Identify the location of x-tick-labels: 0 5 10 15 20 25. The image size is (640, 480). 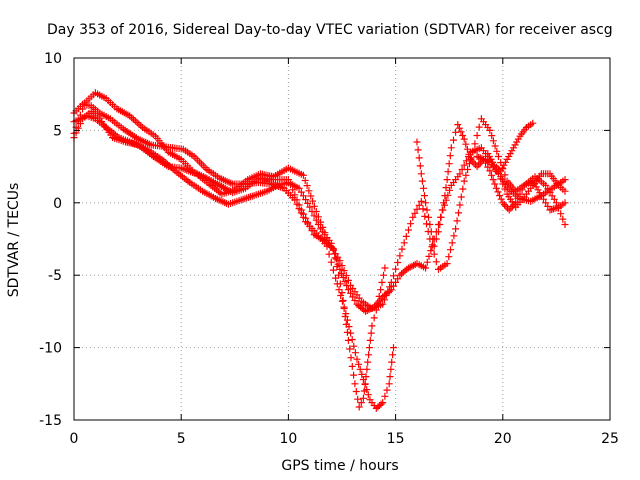
(344, 439).